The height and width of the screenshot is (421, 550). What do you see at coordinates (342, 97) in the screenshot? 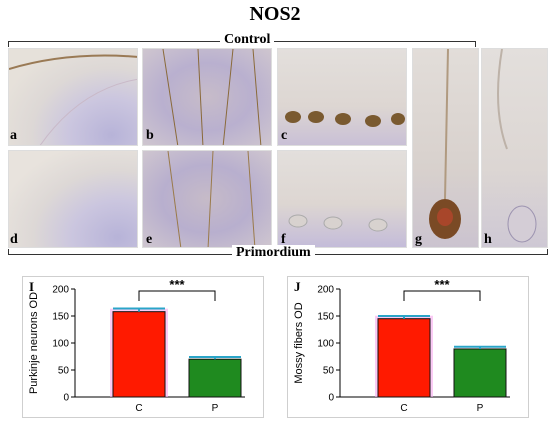
I see `panel-c-image` at bounding box center [342, 97].